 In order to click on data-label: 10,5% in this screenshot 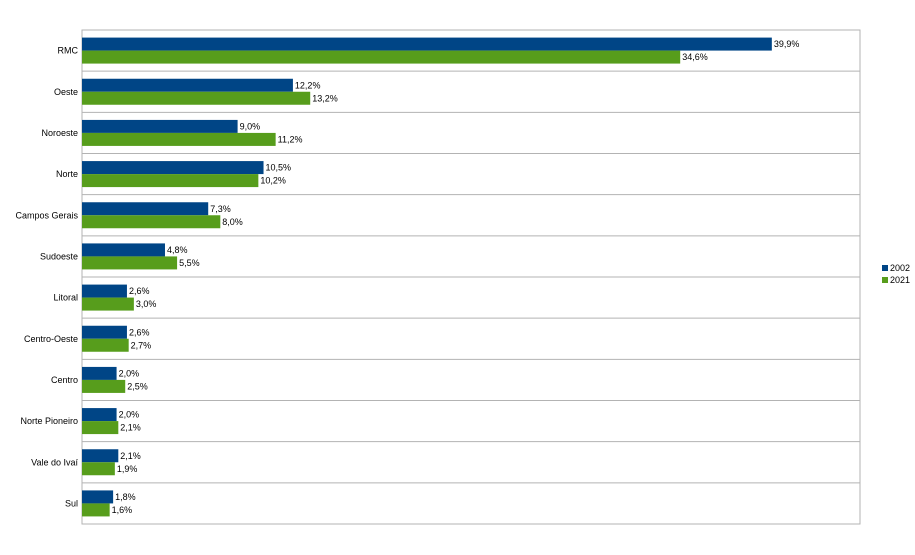, I will do `click(279, 168)`.